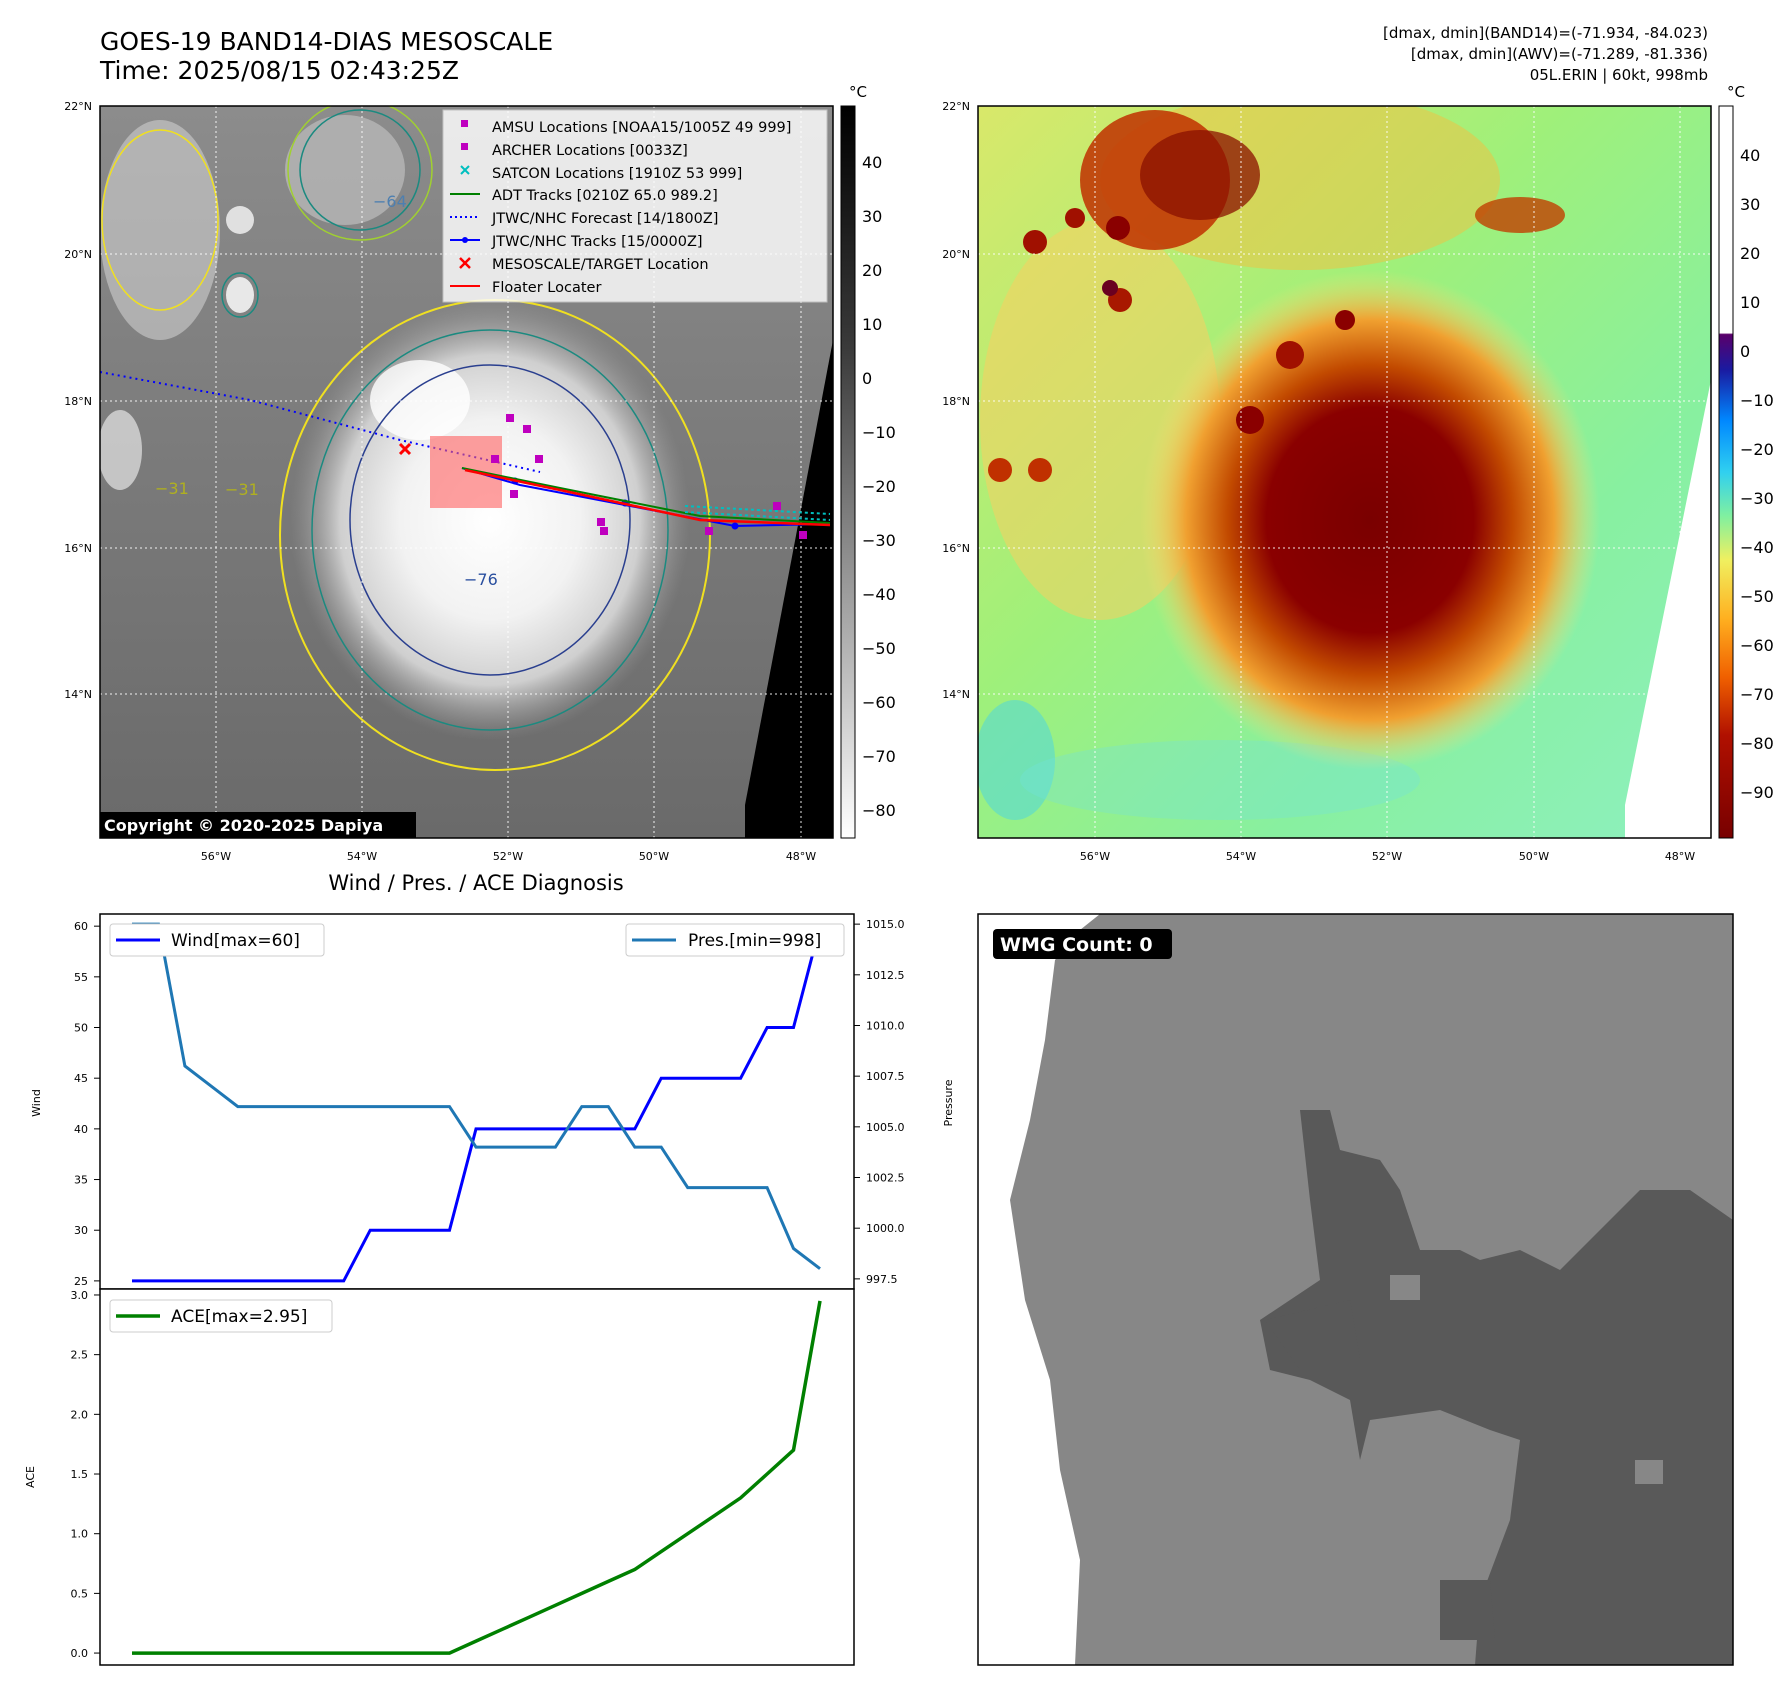  Describe the element at coordinates (464, 123) in the screenshot. I see `legend-amsu-marker` at that location.